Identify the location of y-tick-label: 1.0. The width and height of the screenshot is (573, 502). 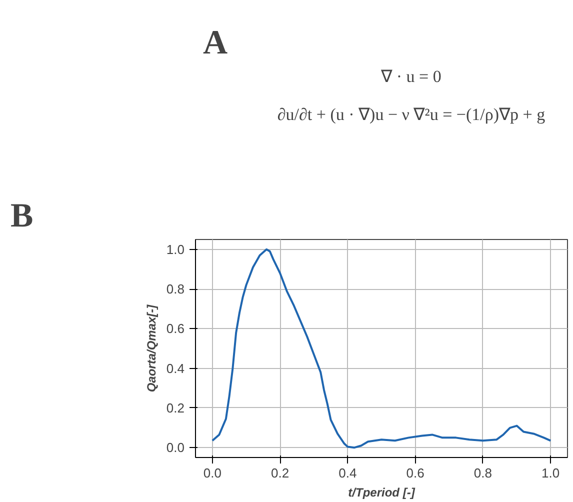
(175, 249).